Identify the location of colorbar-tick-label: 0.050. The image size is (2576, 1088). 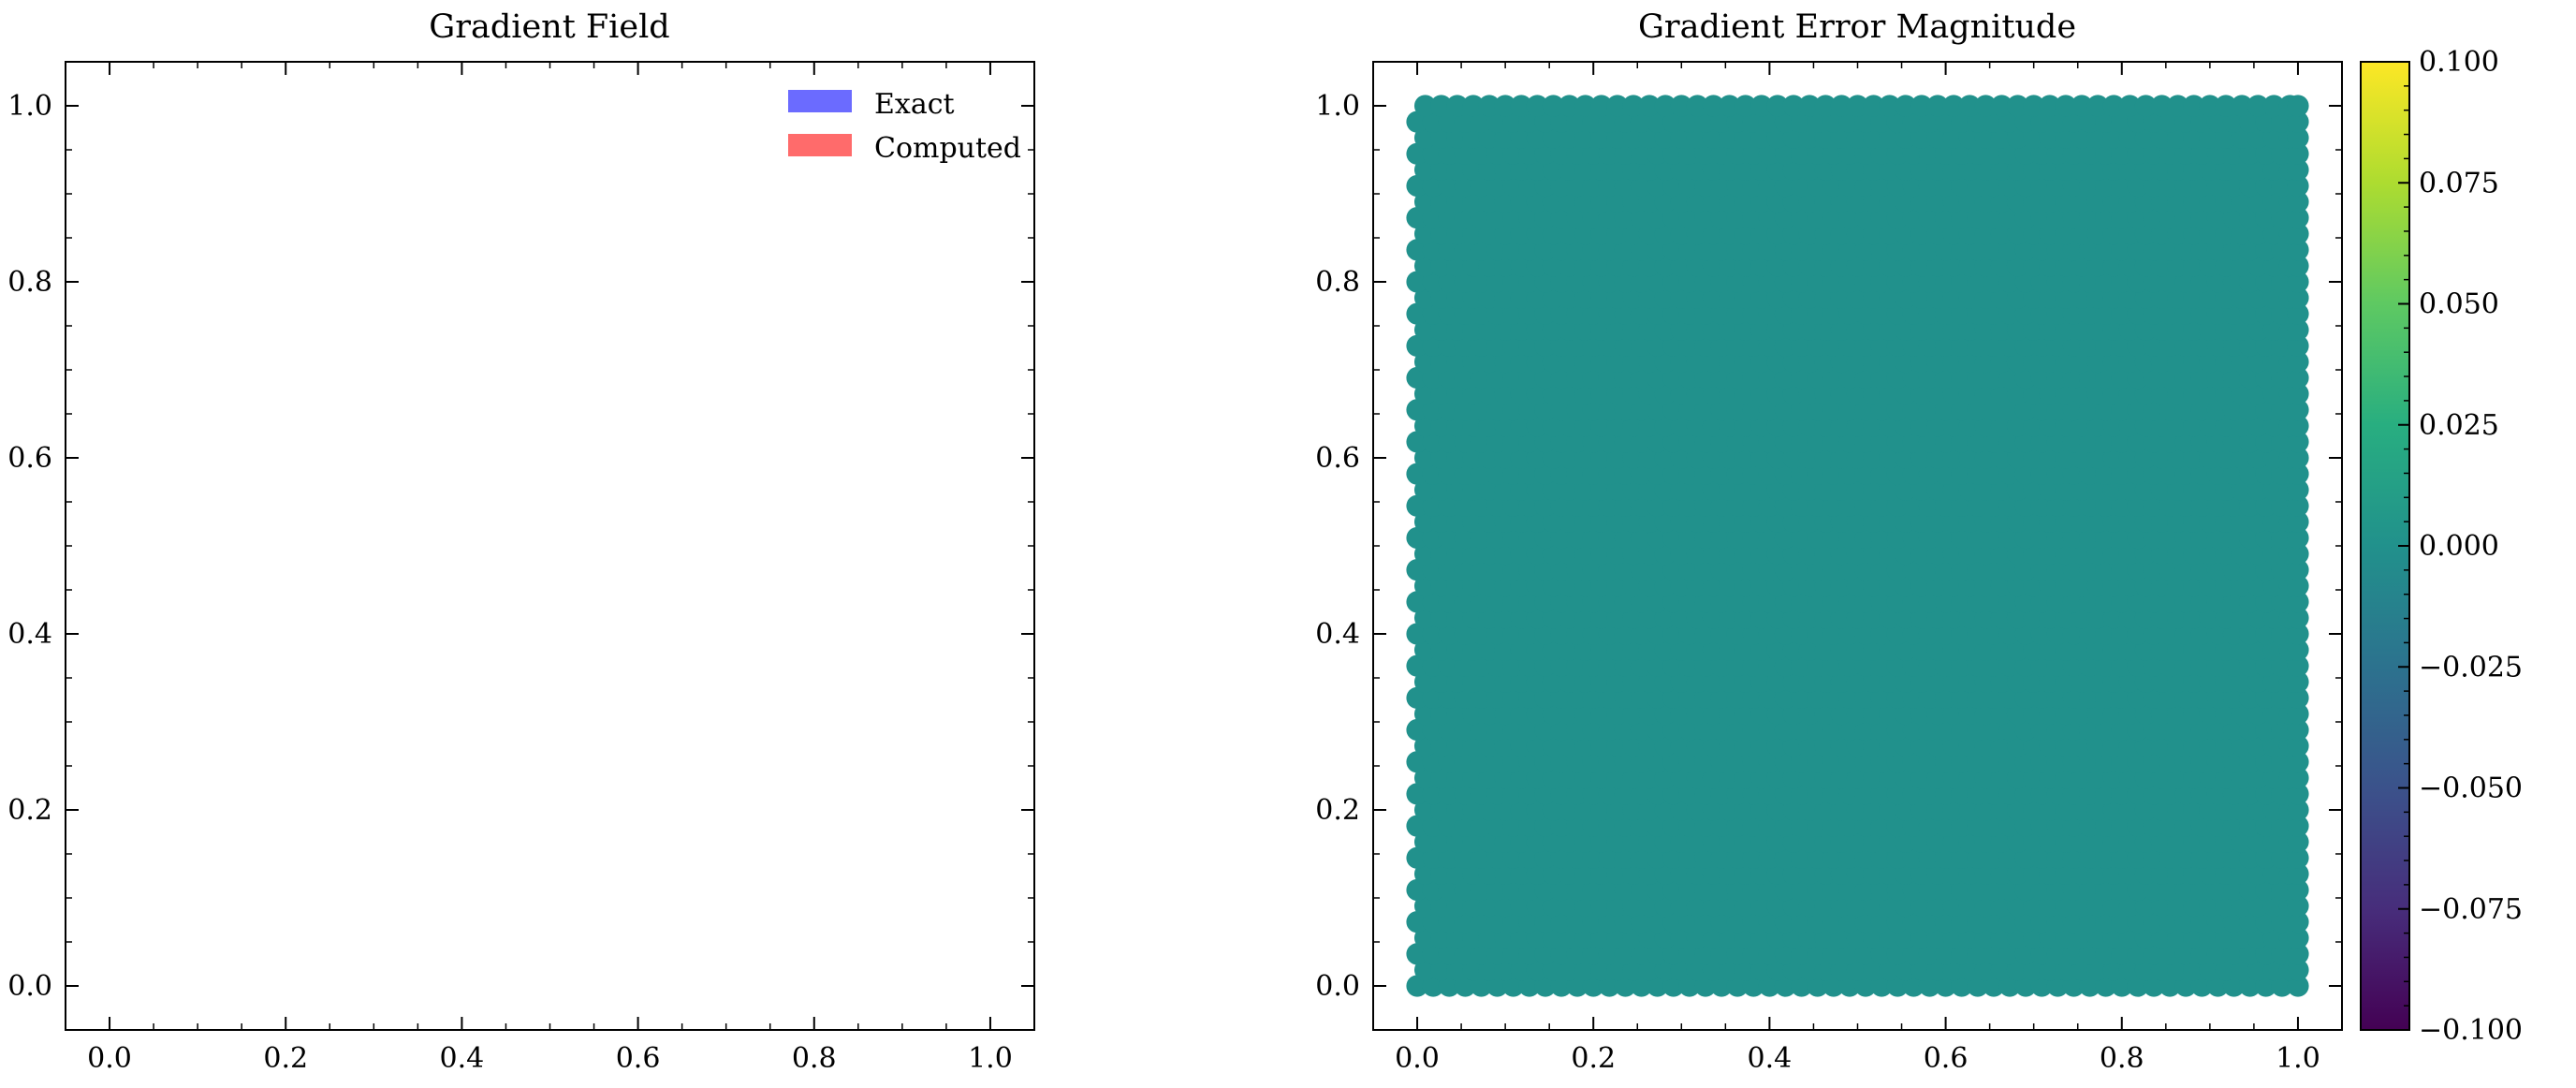
(2459, 305).